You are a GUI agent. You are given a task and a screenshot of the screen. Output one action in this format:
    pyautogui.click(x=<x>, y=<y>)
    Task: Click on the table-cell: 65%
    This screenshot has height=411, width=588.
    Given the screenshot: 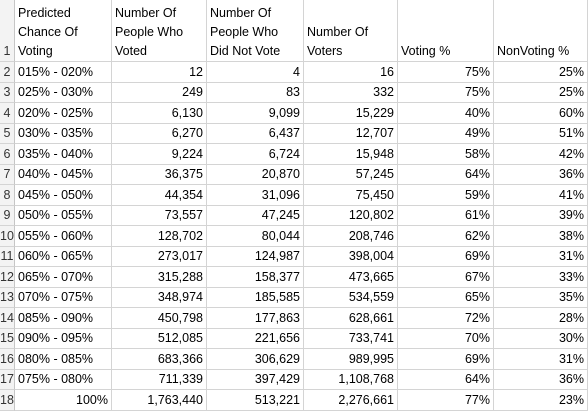 What is the action you would take?
    pyautogui.click(x=446, y=297)
    